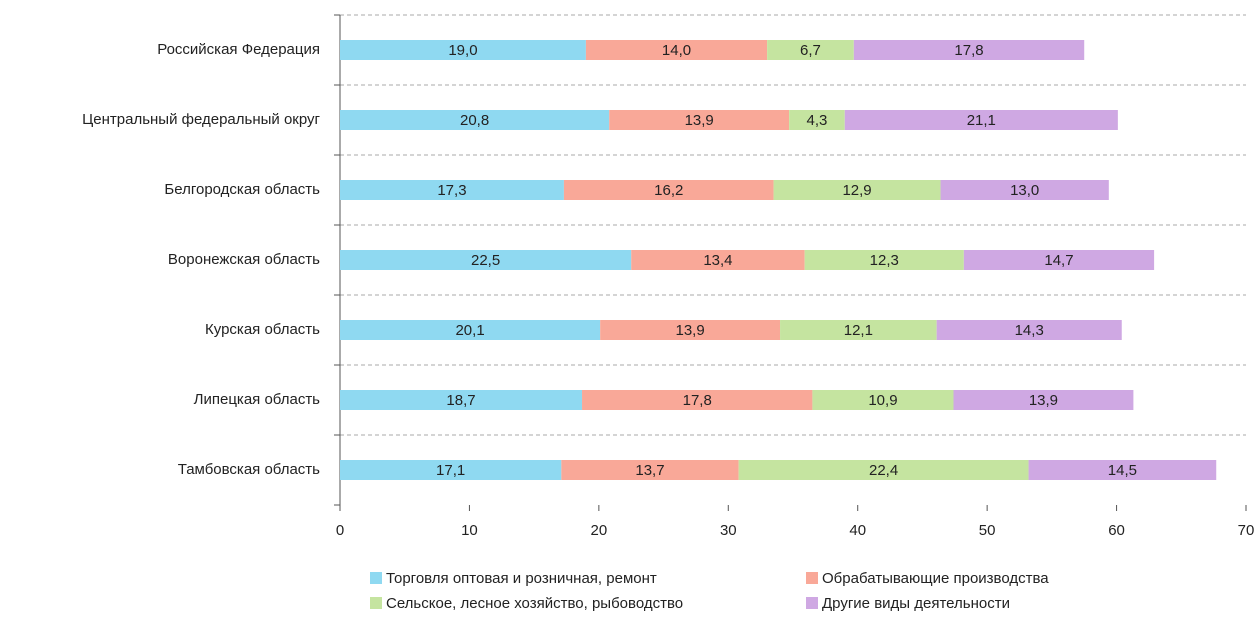  I want to click on data-label: 20,8, so click(474, 120).